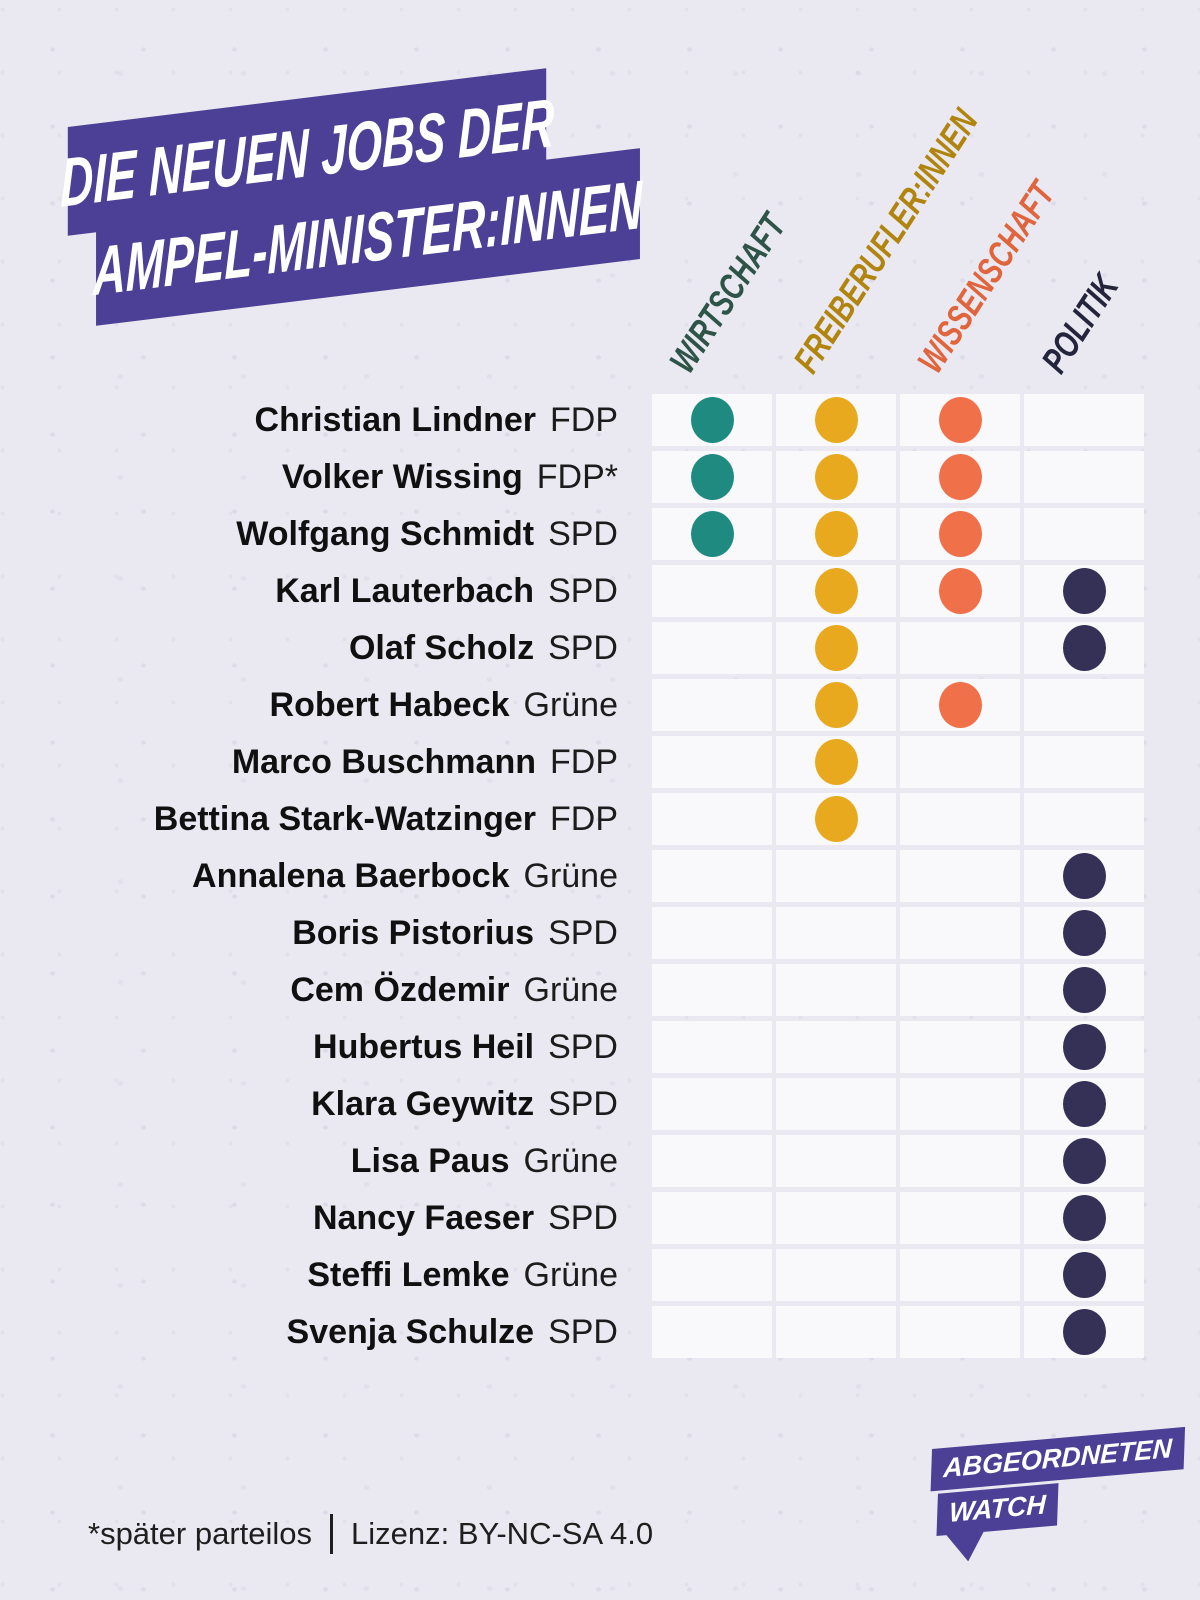  I want to click on minister-name: Annalena Baerbock, so click(351, 875).